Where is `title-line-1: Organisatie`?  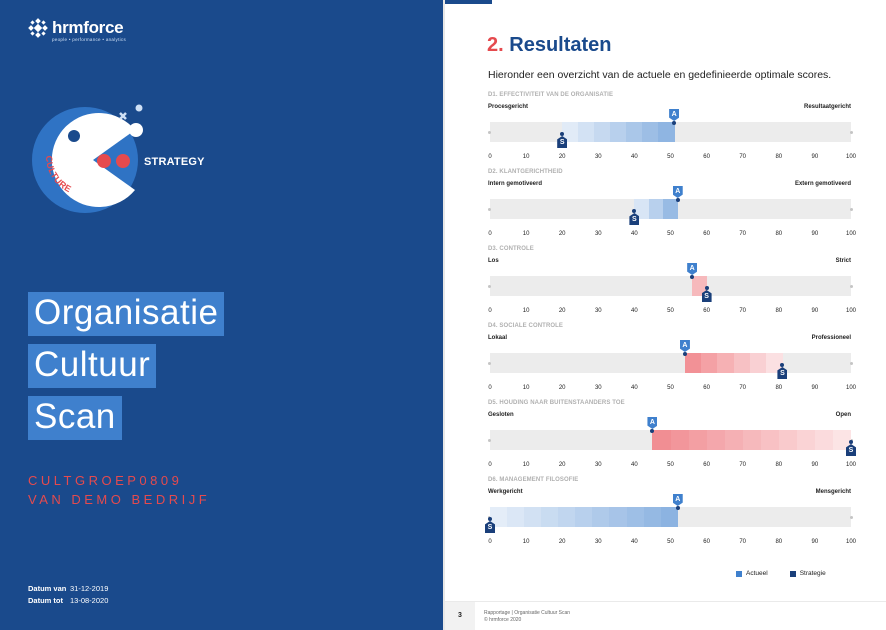
title-line-1: Organisatie is located at coordinates (126, 314).